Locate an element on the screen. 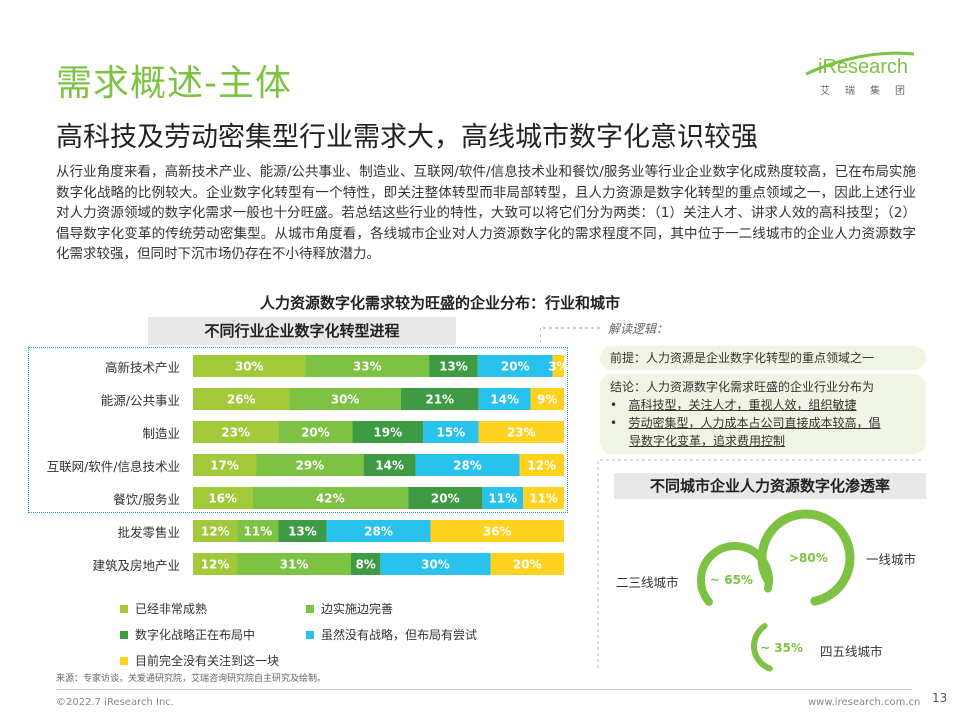 This screenshot has height=720, width=960. bar-data-label: 21% is located at coordinates (439, 400).